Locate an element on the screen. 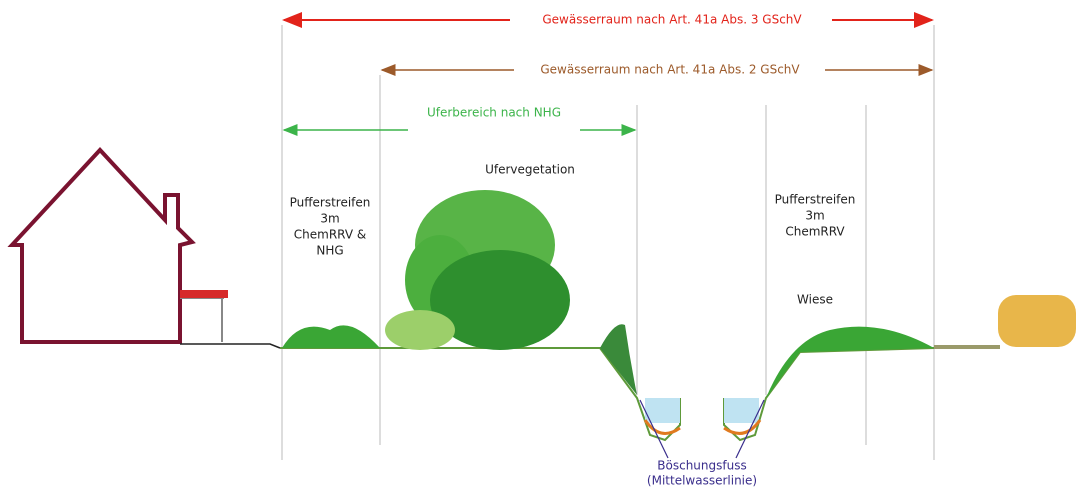 Image resolution: width=1080 pixels, height=488 pixels. awning is located at coordinates (204, 294).